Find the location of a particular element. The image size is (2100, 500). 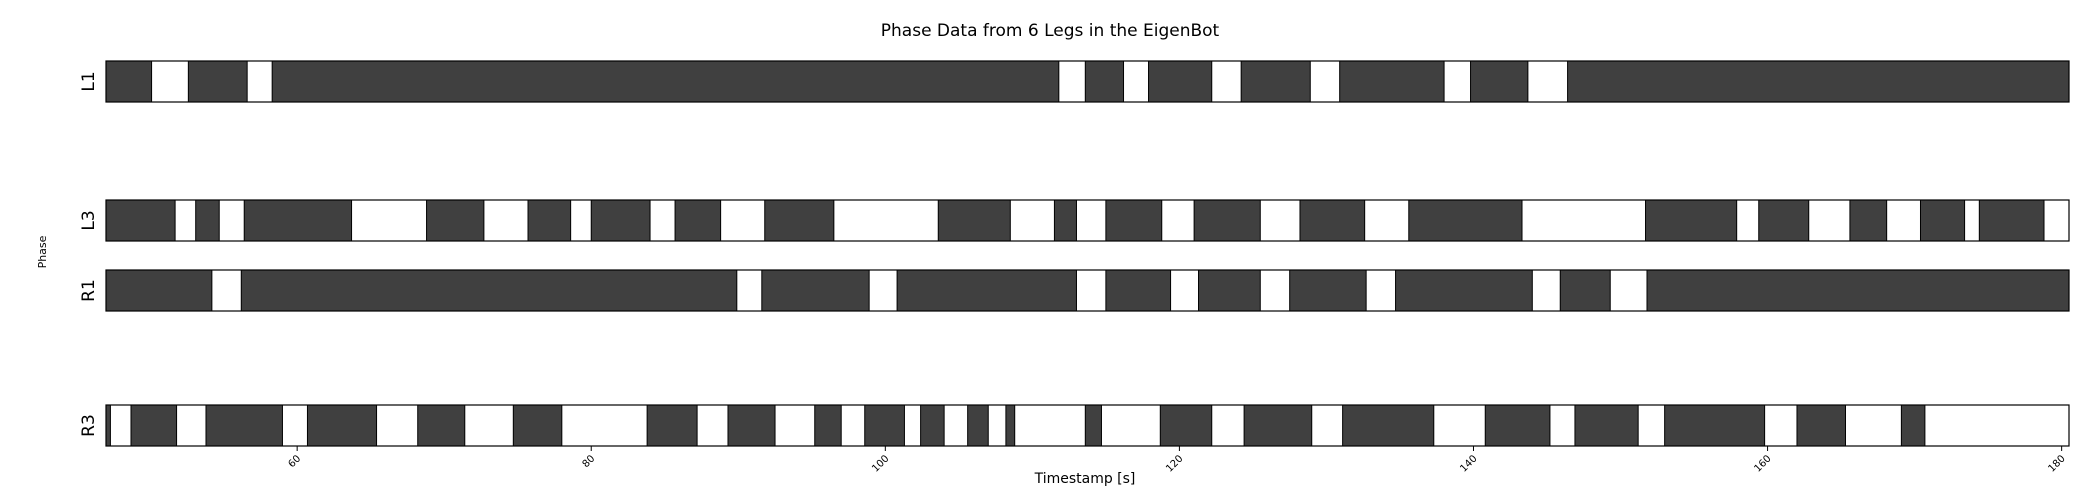

x-tick-label: 120 is located at coordinates (1174, 463).